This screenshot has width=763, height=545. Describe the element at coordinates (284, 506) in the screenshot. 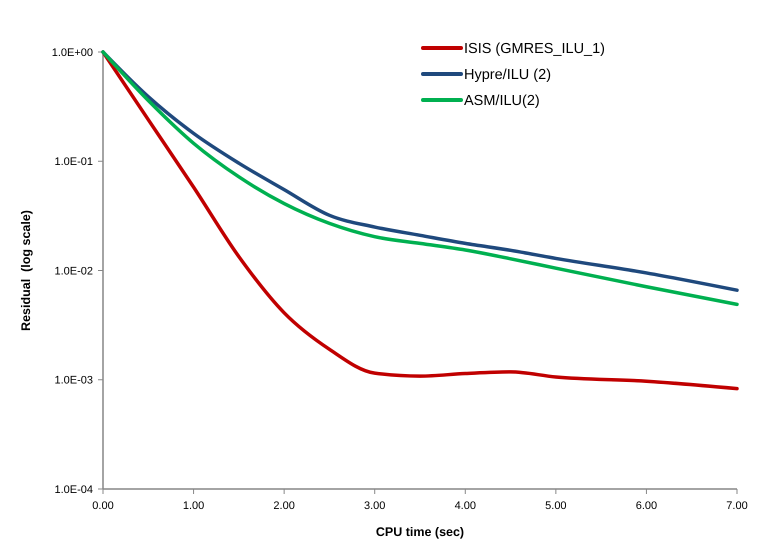

I see `x-tick-label: 2.00` at that location.